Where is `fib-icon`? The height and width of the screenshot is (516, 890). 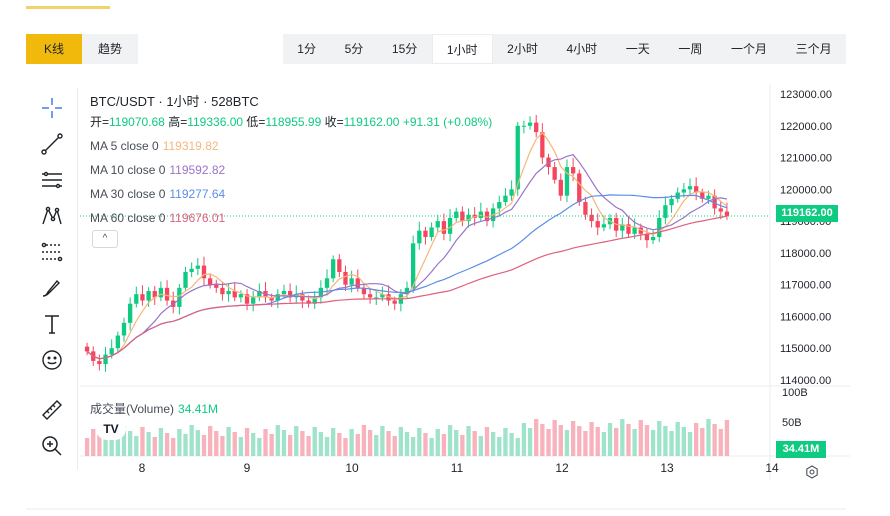 fib-icon is located at coordinates (52, 252).